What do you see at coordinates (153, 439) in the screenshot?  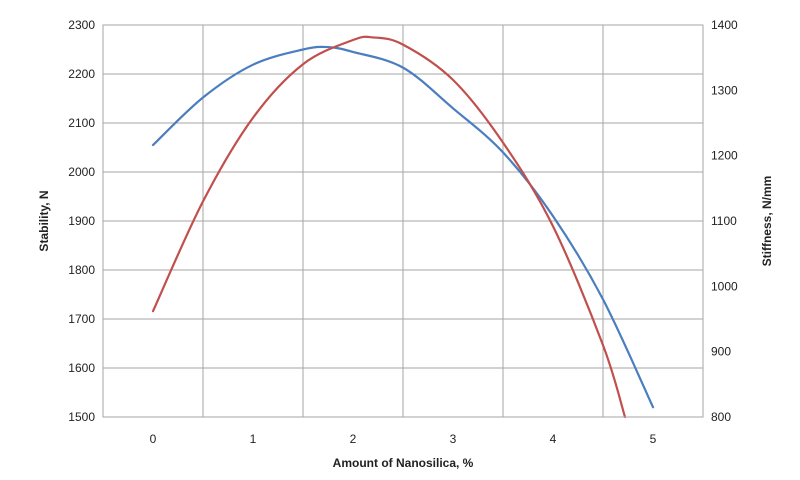 I see `x-tick-label: 0` at bounding box center [153, 439].